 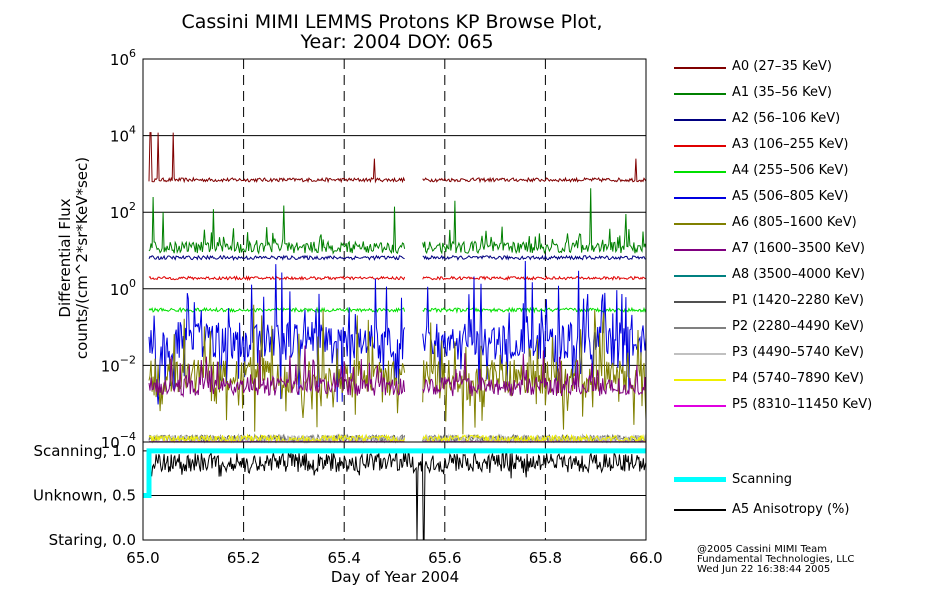 What do you see at coordinates (123, 58) in the screenshot?
I see `y-tick-label: 10⁶` at bounding box center [123, 58].